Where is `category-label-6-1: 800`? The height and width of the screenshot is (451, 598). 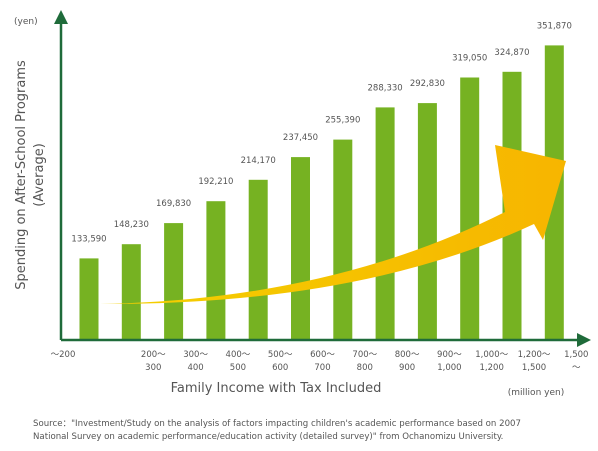 category-label-6-1: 800 is located at coordinates (365, 368).